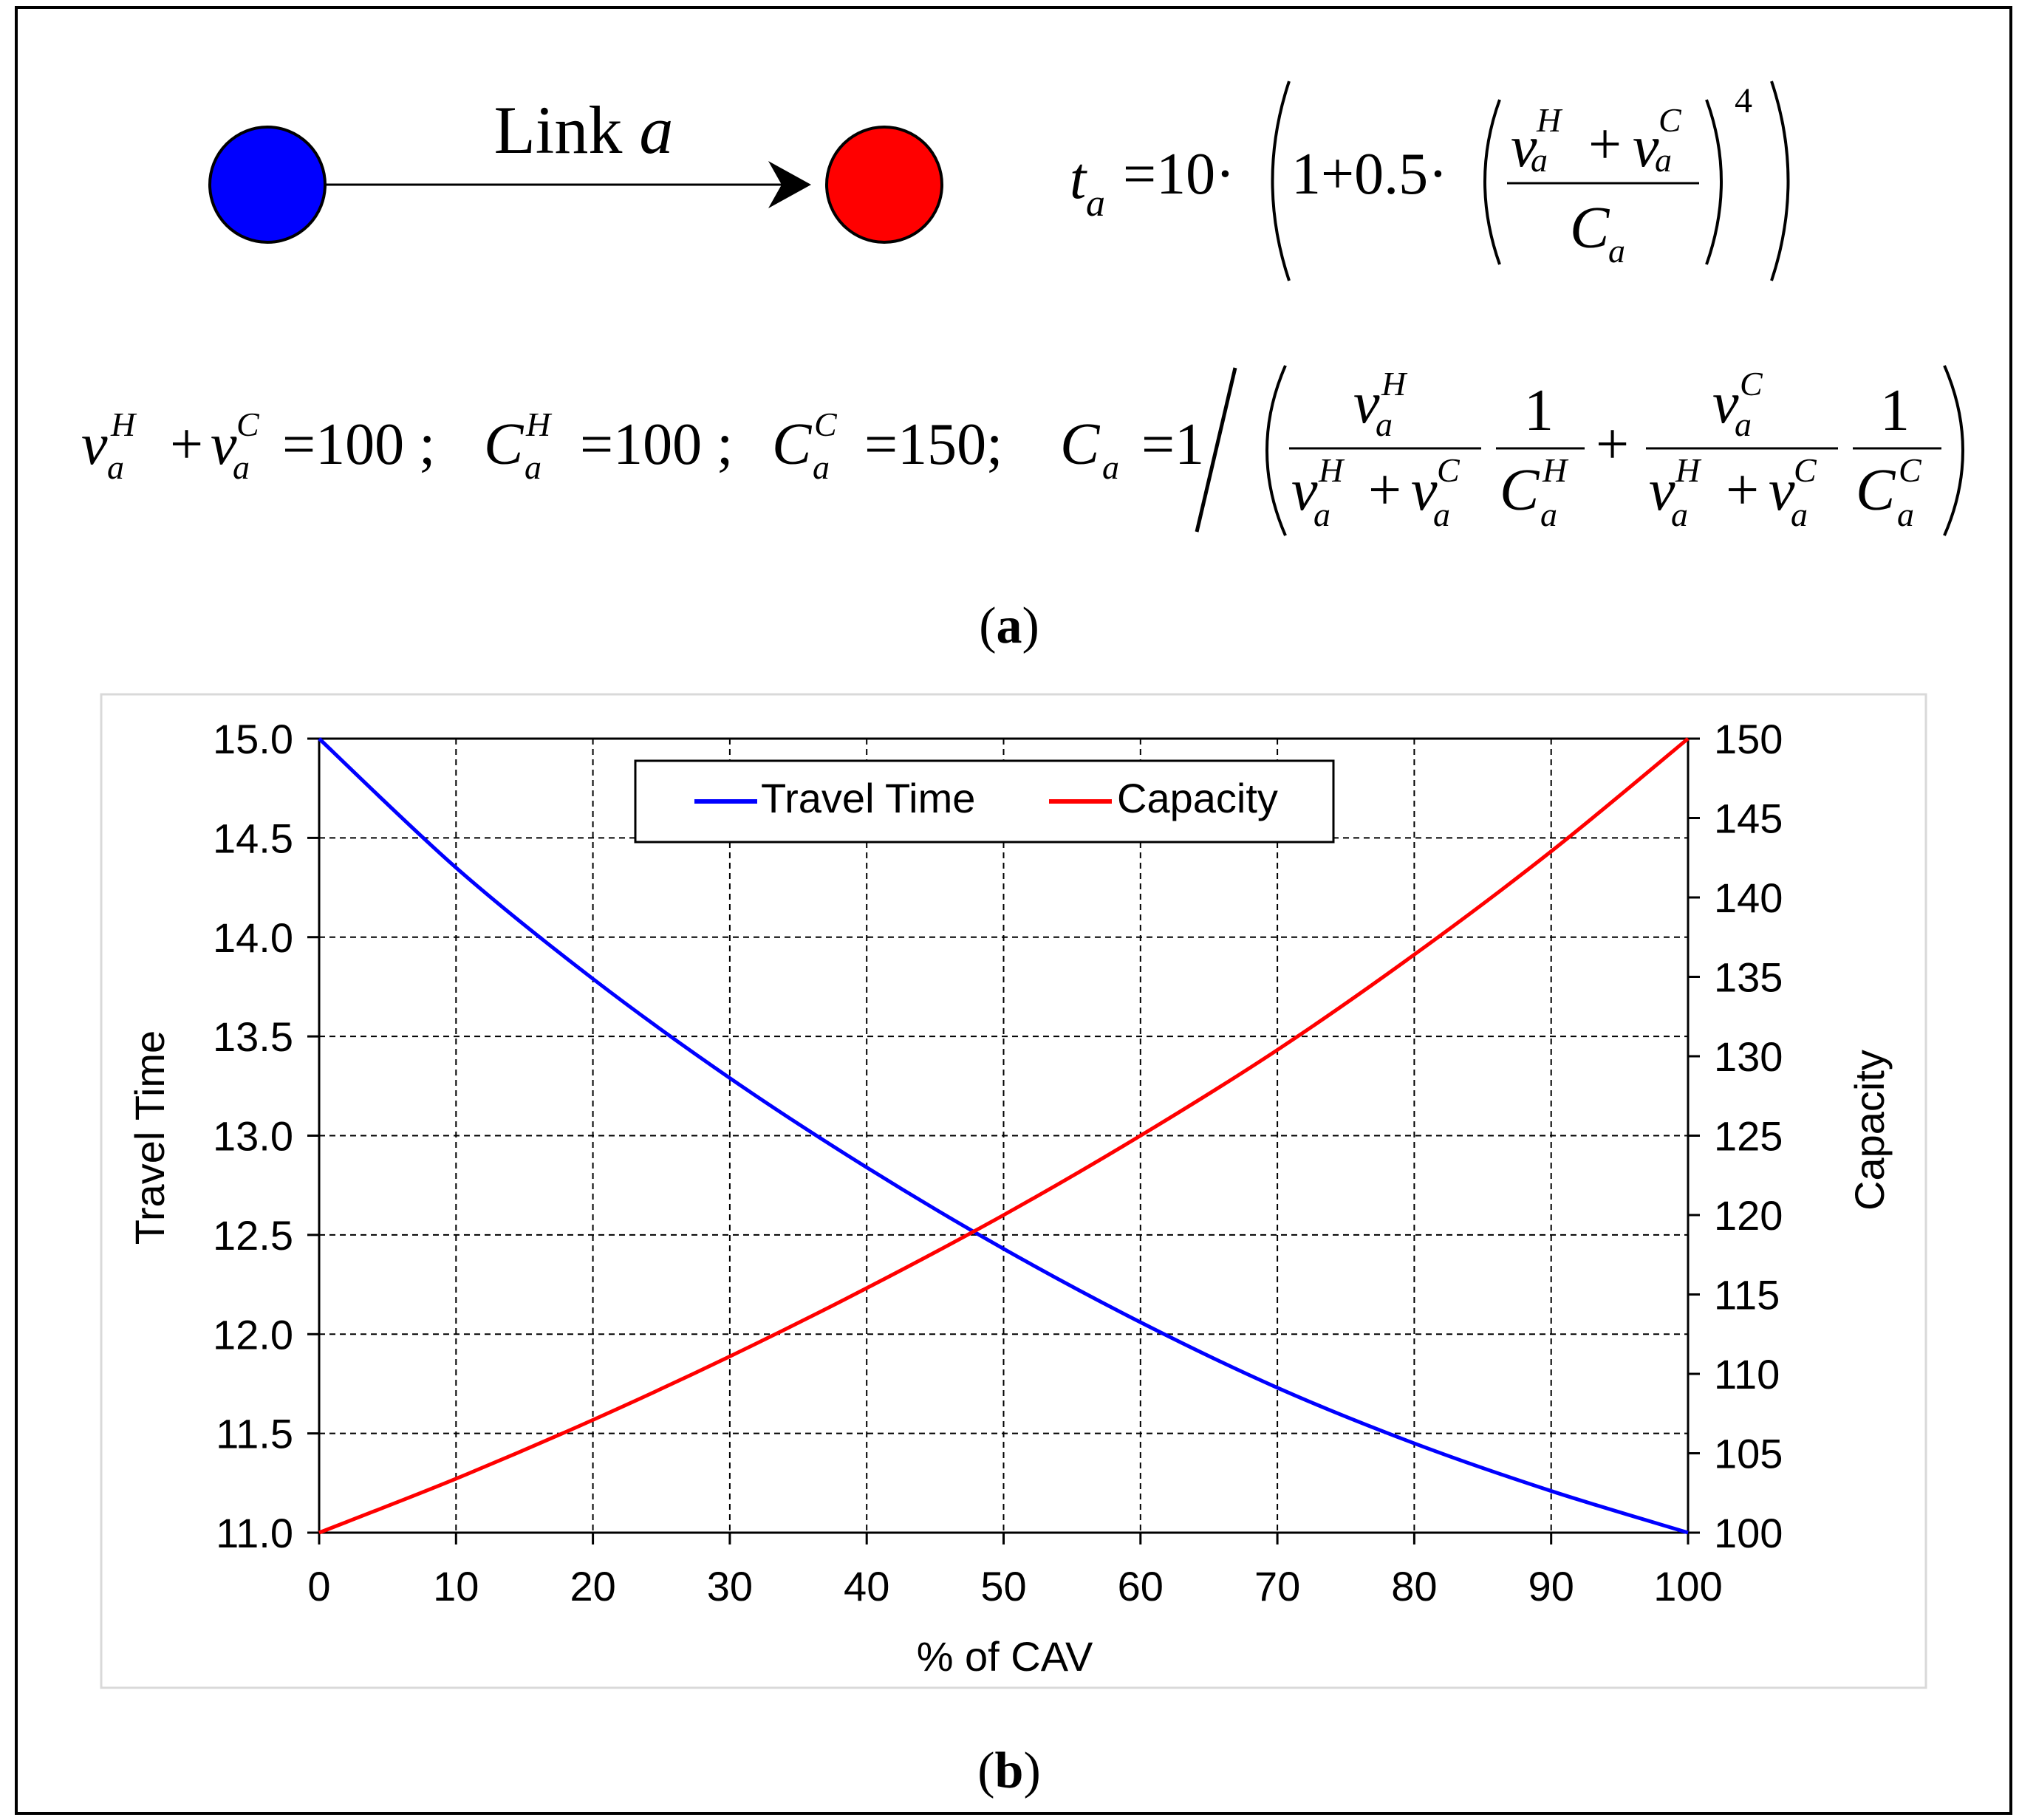 This screenshot has width=2019, height=1820. I want to click on t2-den-sub-2: a, so click(1800, 514).